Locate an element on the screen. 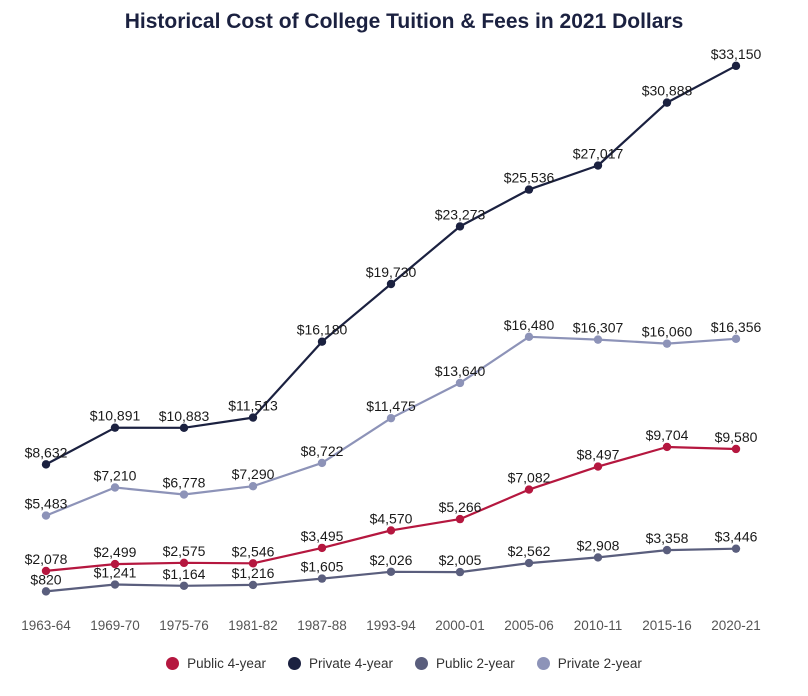 The width and height of the screenshot is (808, 696). x-tick-label: 2015-16 is located at coordinates (667, 625).